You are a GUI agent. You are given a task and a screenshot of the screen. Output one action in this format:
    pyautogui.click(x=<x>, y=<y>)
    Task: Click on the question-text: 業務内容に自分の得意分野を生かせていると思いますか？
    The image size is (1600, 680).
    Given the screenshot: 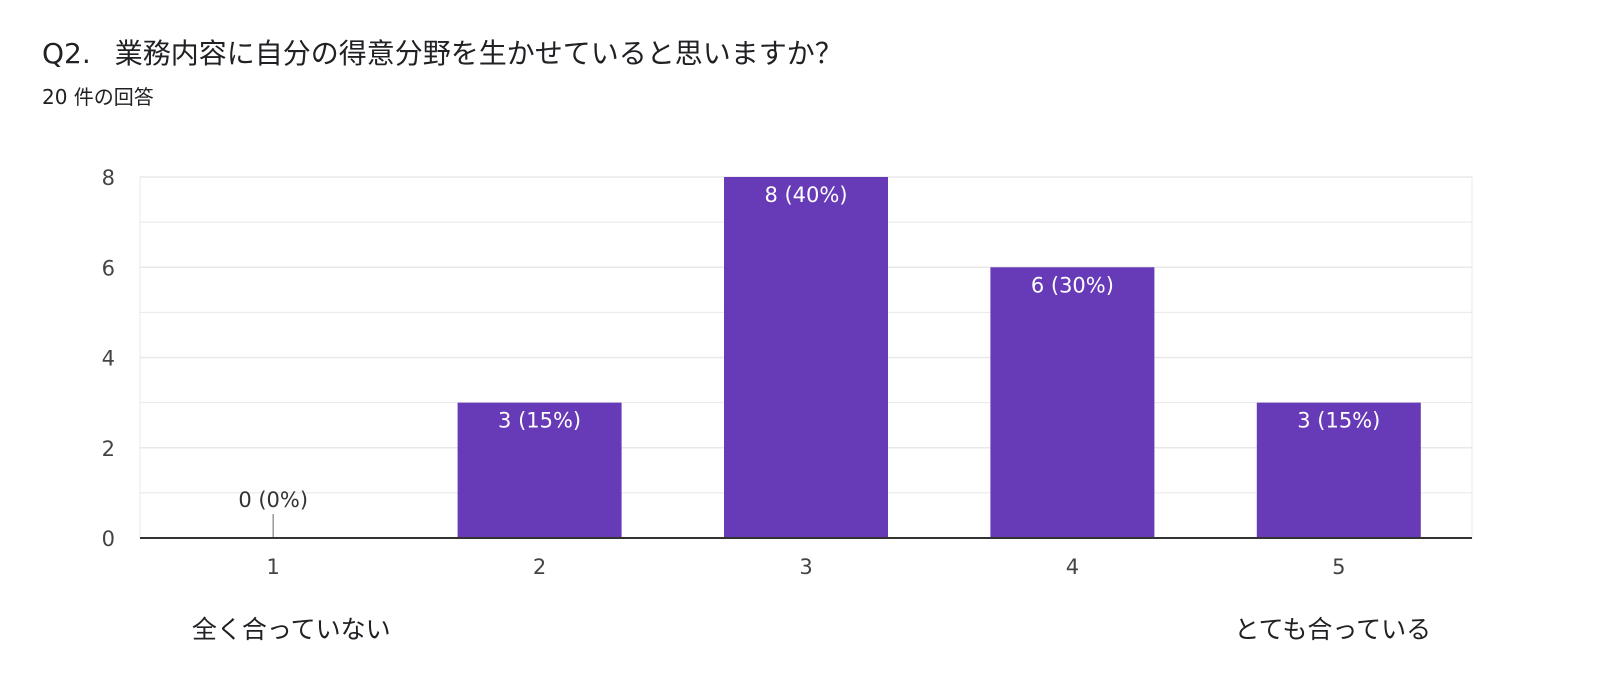 What is the action you would take?
    pyautogui.click(x=478, y=53)
    